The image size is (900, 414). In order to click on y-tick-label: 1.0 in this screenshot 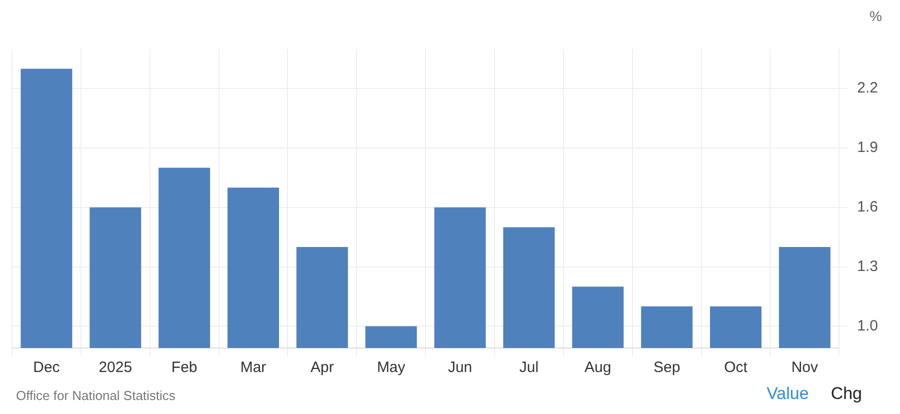, I will do `click(867, 325)`.